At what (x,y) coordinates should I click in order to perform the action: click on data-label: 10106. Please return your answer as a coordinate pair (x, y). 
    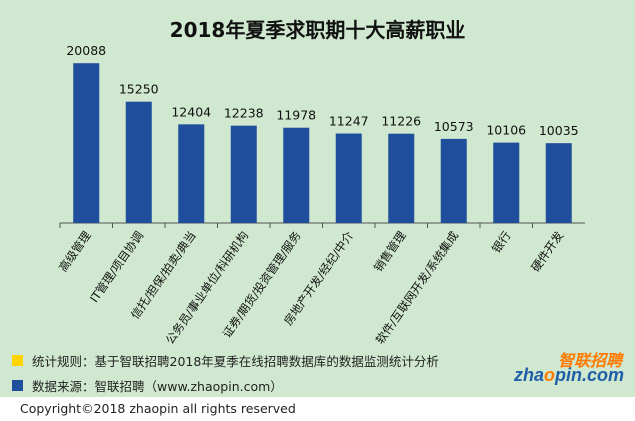
    Looking at the image, I should click on (506, 130).